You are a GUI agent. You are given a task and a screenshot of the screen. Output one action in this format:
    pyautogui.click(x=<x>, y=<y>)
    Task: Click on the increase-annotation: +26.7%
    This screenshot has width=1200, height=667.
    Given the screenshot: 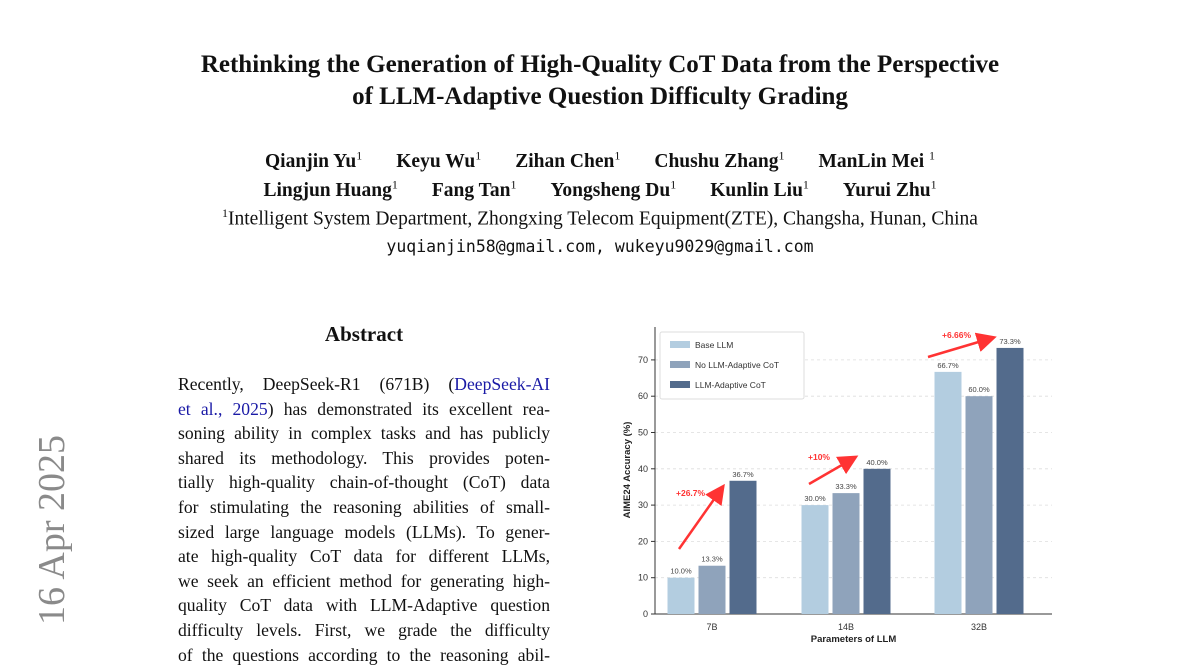 What is the action you would take?
    pyautogui.click(x=691, y=493)
    